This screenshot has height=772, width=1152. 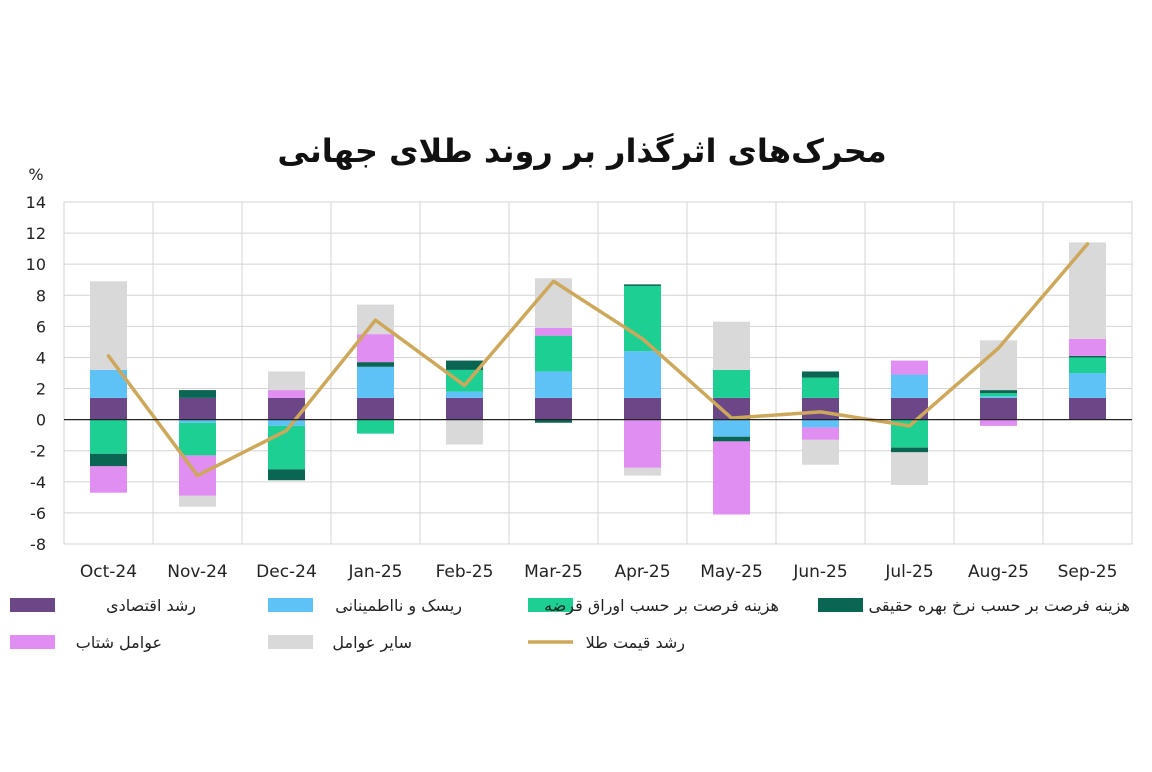 I want to click on y-tick-label: -6, so click(x=38, y=513).